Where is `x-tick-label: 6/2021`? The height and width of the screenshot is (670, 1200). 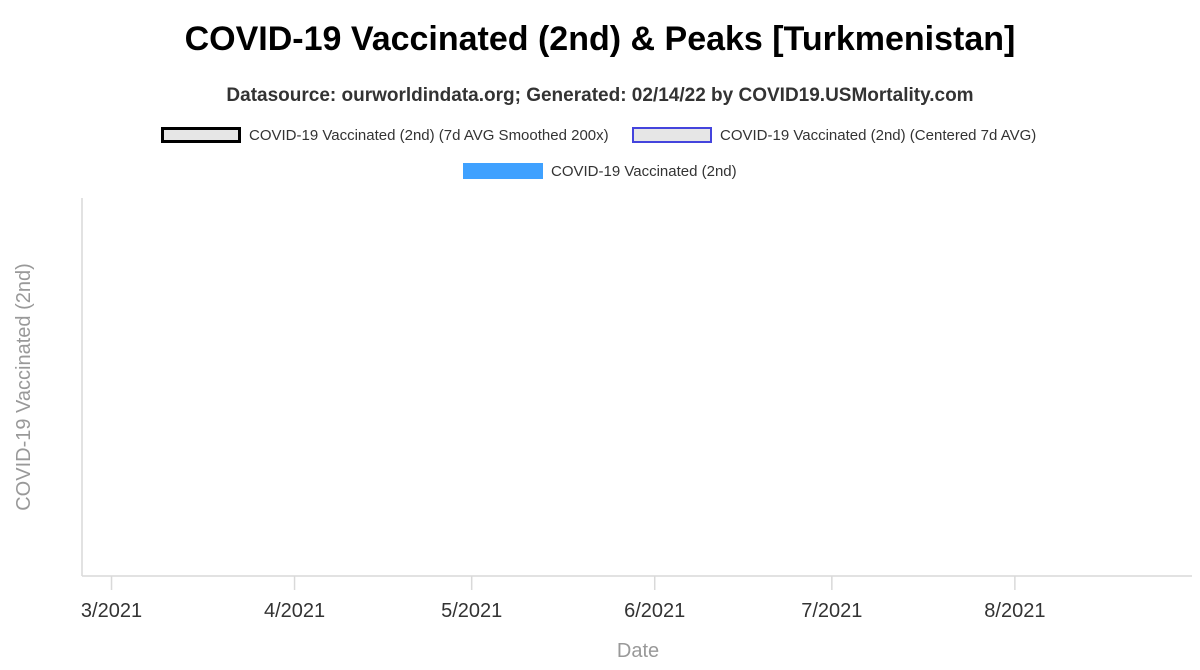 x-tick-label: 6/2021 is located at coordinates (654, 611).